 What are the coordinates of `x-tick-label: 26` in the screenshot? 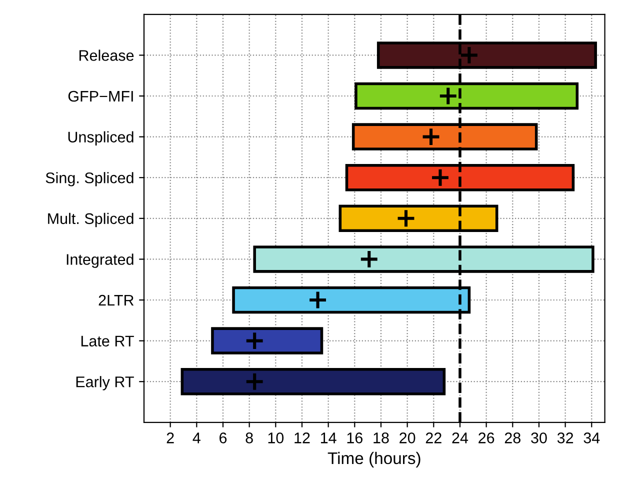 It's located at (486, 438).